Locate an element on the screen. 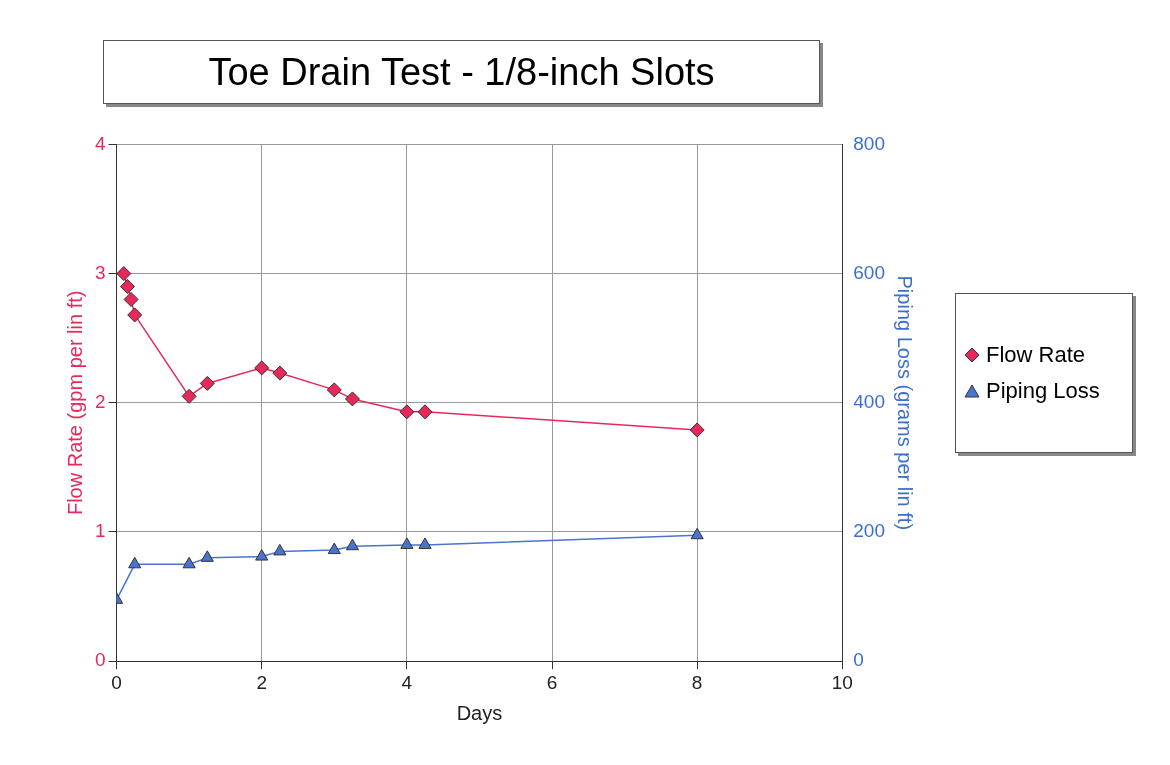 The image size is (1170, 765). y2-tick-label: 800 is located at coordinates (869, 143).